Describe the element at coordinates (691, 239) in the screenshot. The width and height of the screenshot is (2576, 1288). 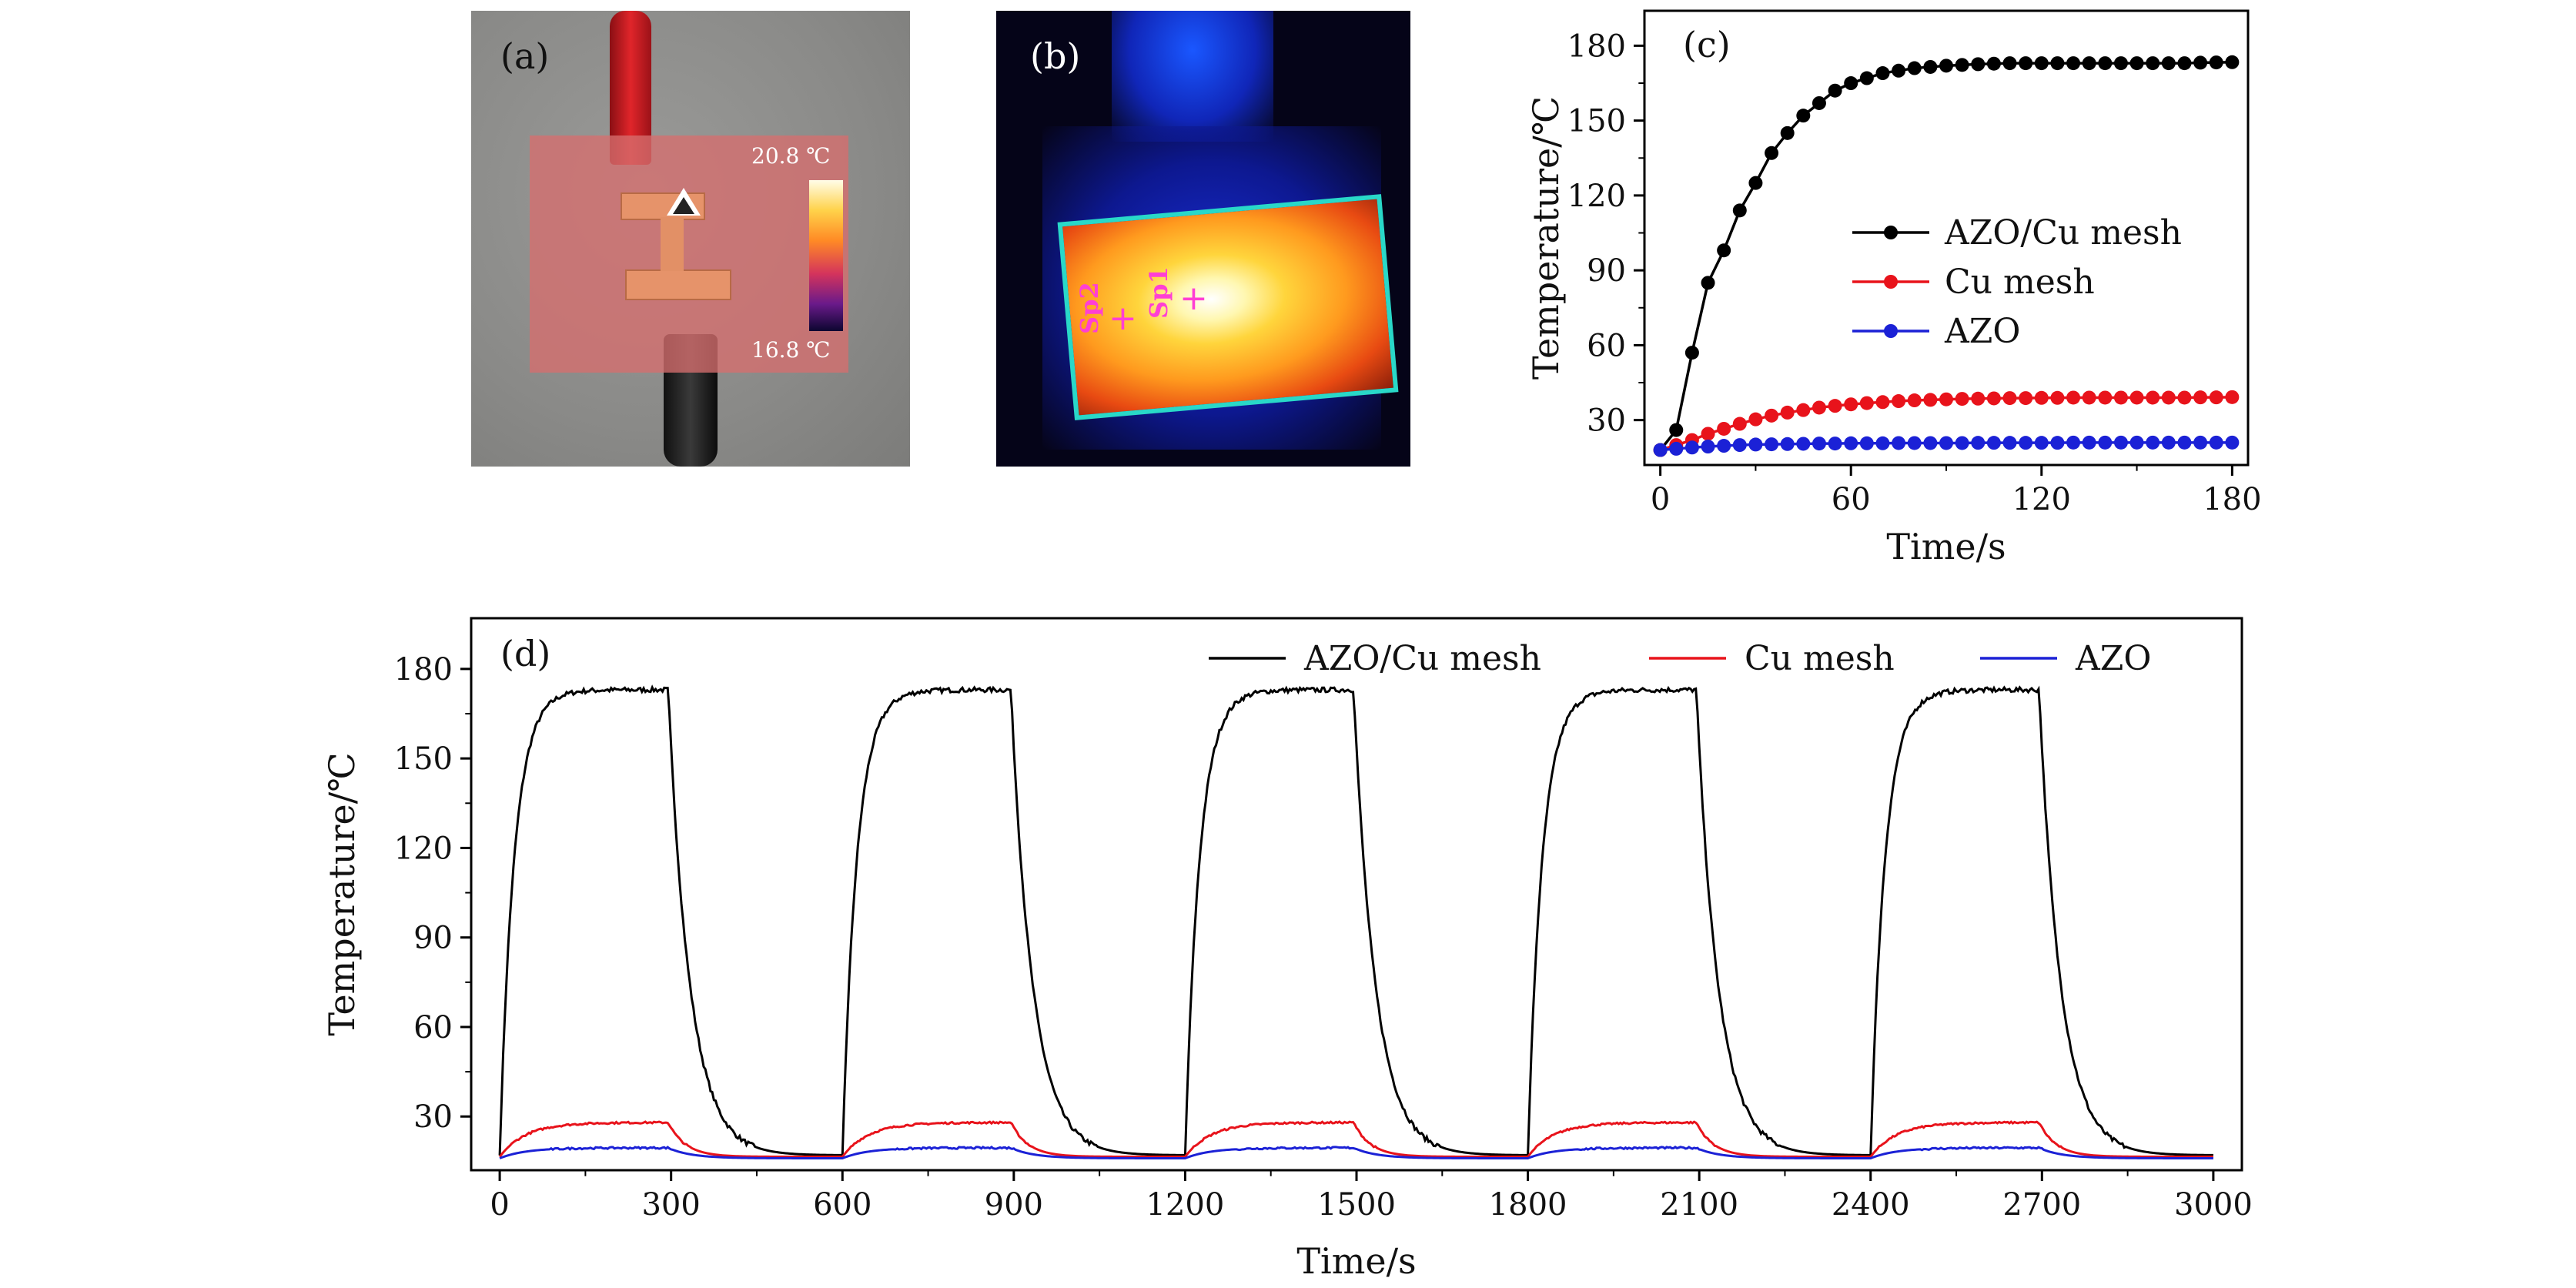
I see `photo-panel-a: 20.8 ℃ 16.8 ℃ (a)` at that location.